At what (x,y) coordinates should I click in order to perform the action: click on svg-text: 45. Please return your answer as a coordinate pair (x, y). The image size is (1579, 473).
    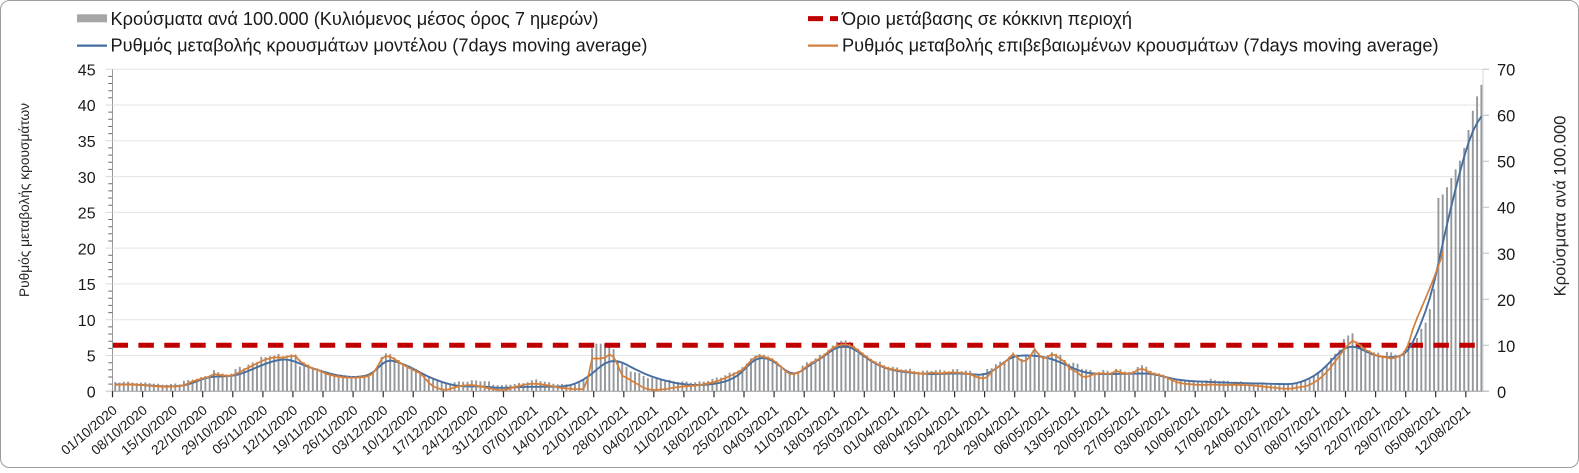
    Looking at the image, I should click on (87, 70).